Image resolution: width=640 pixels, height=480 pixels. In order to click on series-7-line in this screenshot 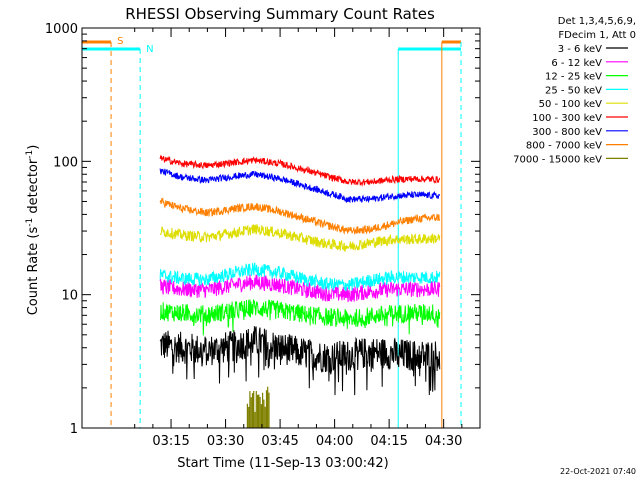, I will do `click(300, 216)`.